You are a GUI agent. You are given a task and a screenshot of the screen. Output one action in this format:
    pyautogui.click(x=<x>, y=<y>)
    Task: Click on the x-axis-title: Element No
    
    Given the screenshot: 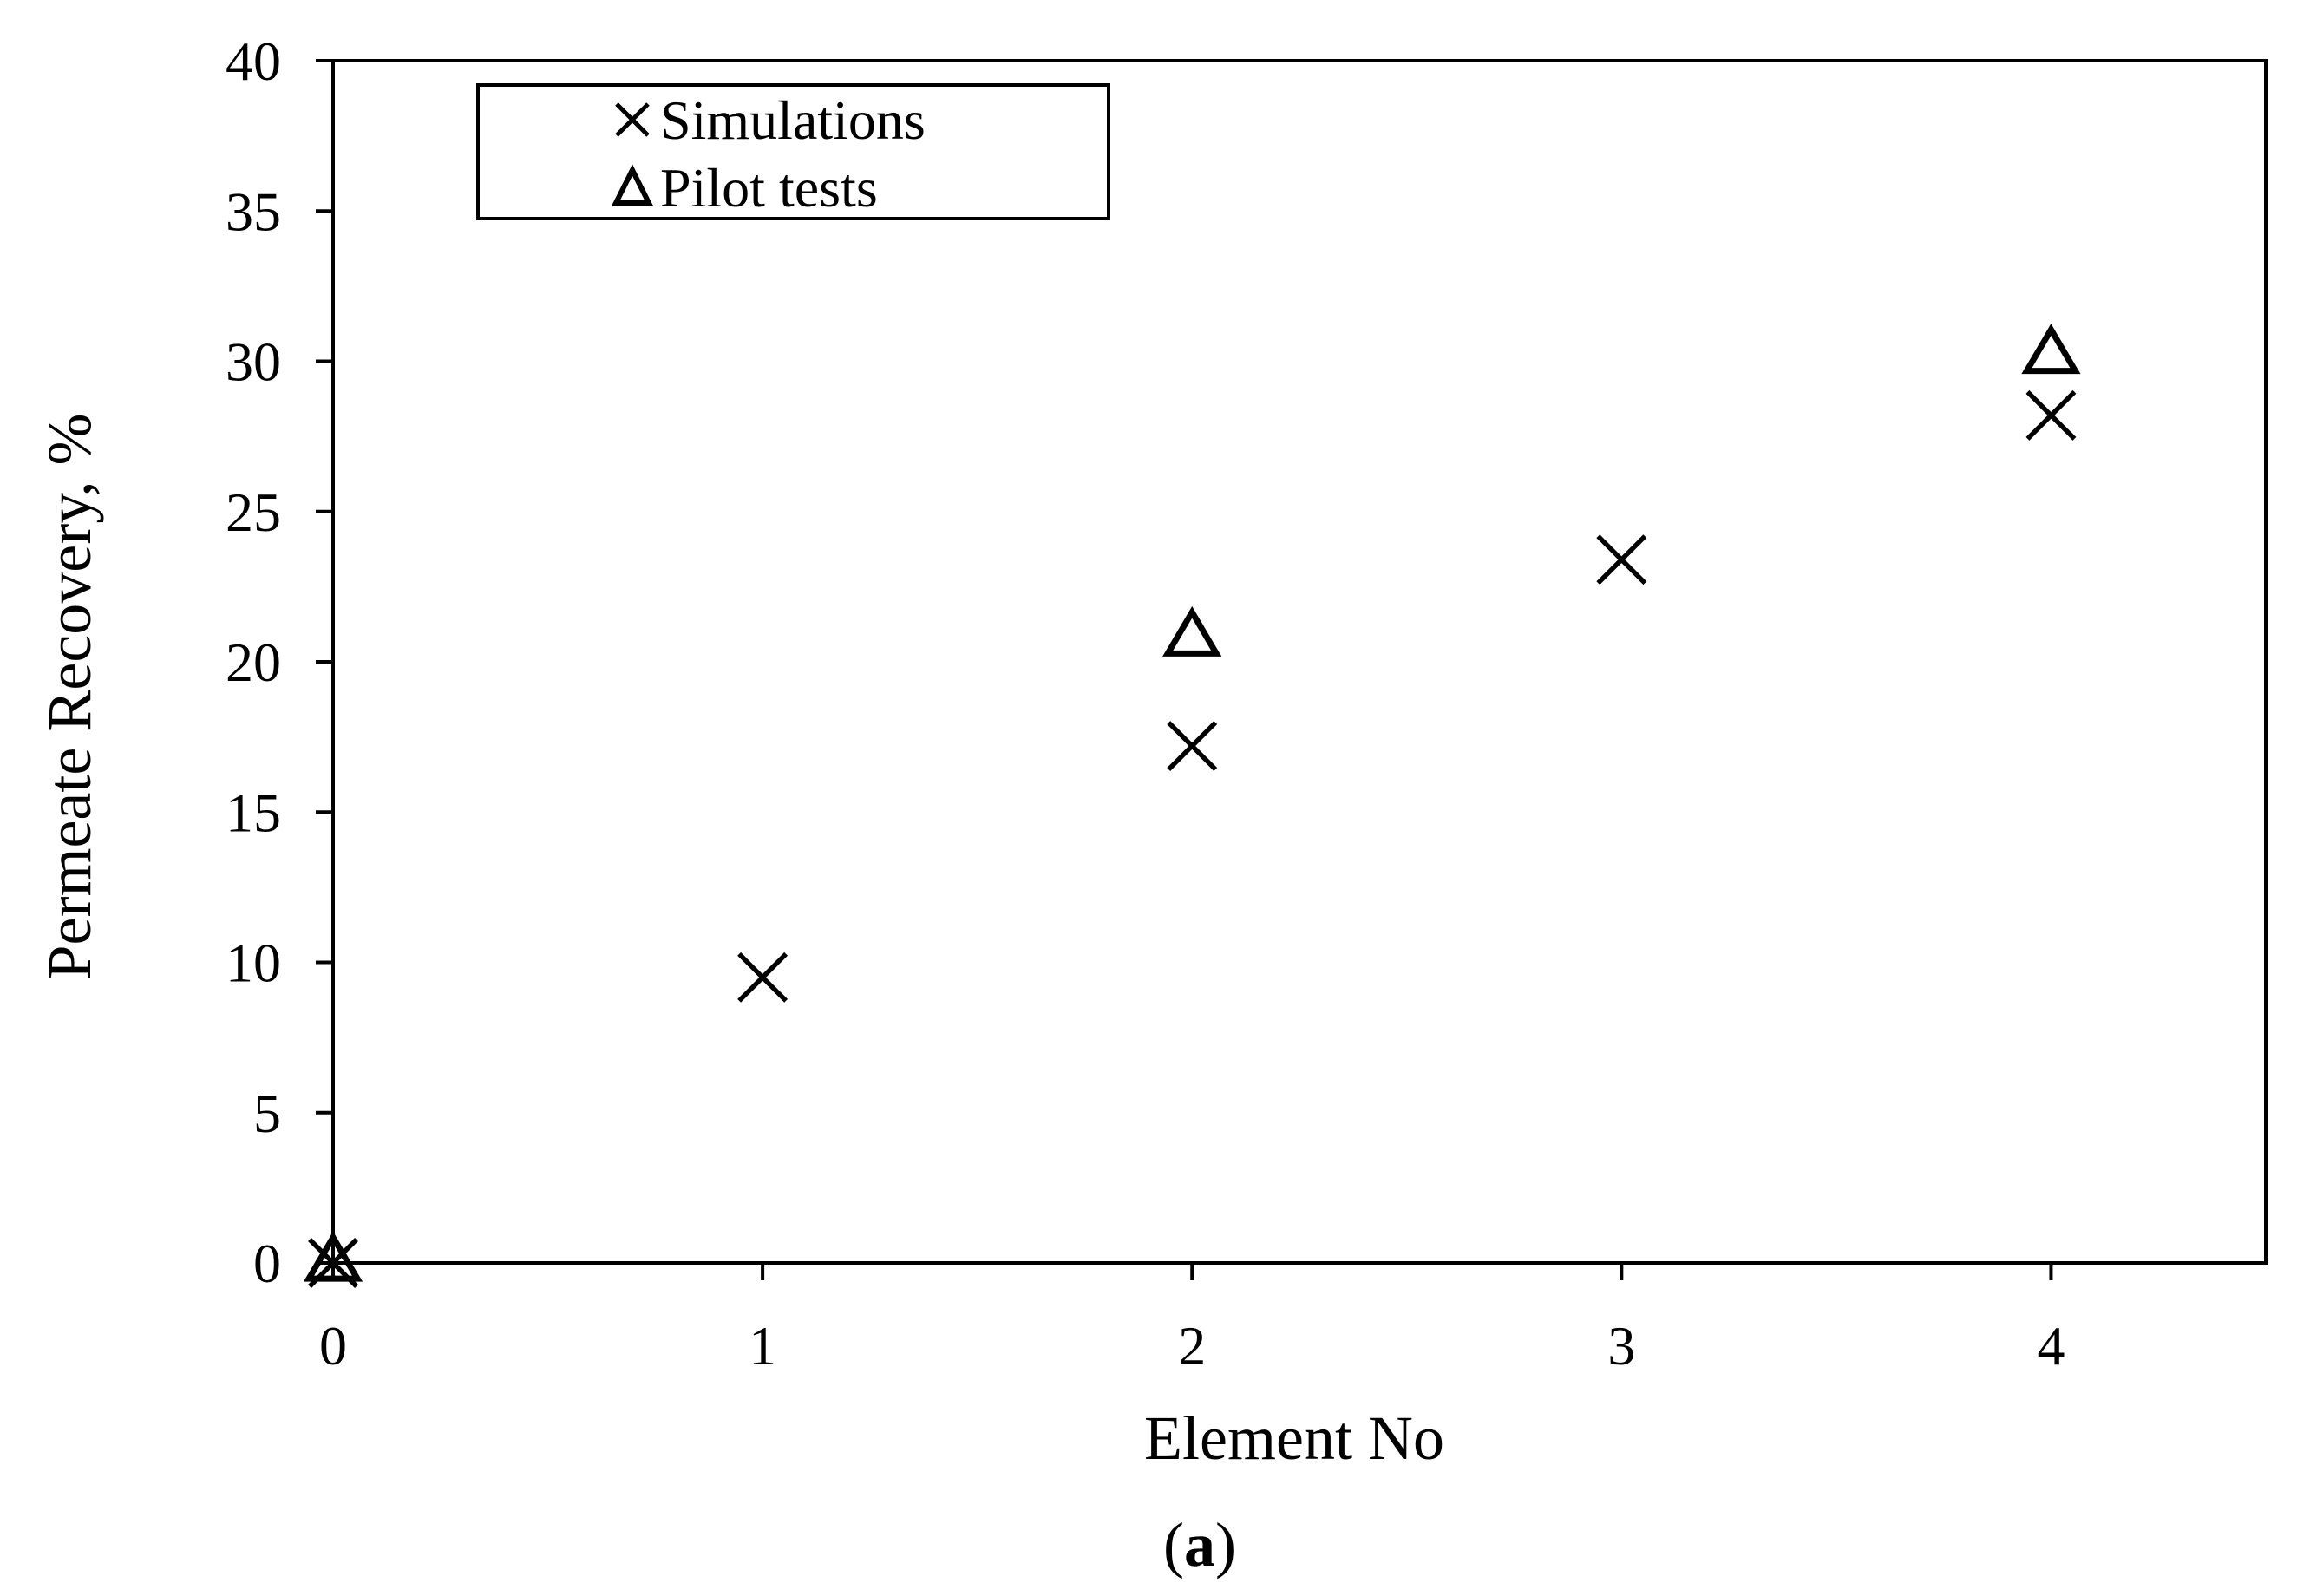 What is the action you would take?
    pyautogui.click(x=1294, y=1438)
    